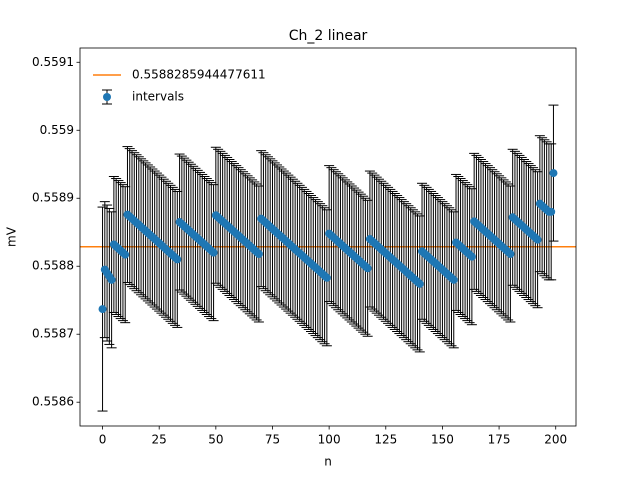 This screenshot has height=480, width=640. Describe the element at coordinates (272, 440) in the screenshot. I see `x-tick-label: 75` at that location.